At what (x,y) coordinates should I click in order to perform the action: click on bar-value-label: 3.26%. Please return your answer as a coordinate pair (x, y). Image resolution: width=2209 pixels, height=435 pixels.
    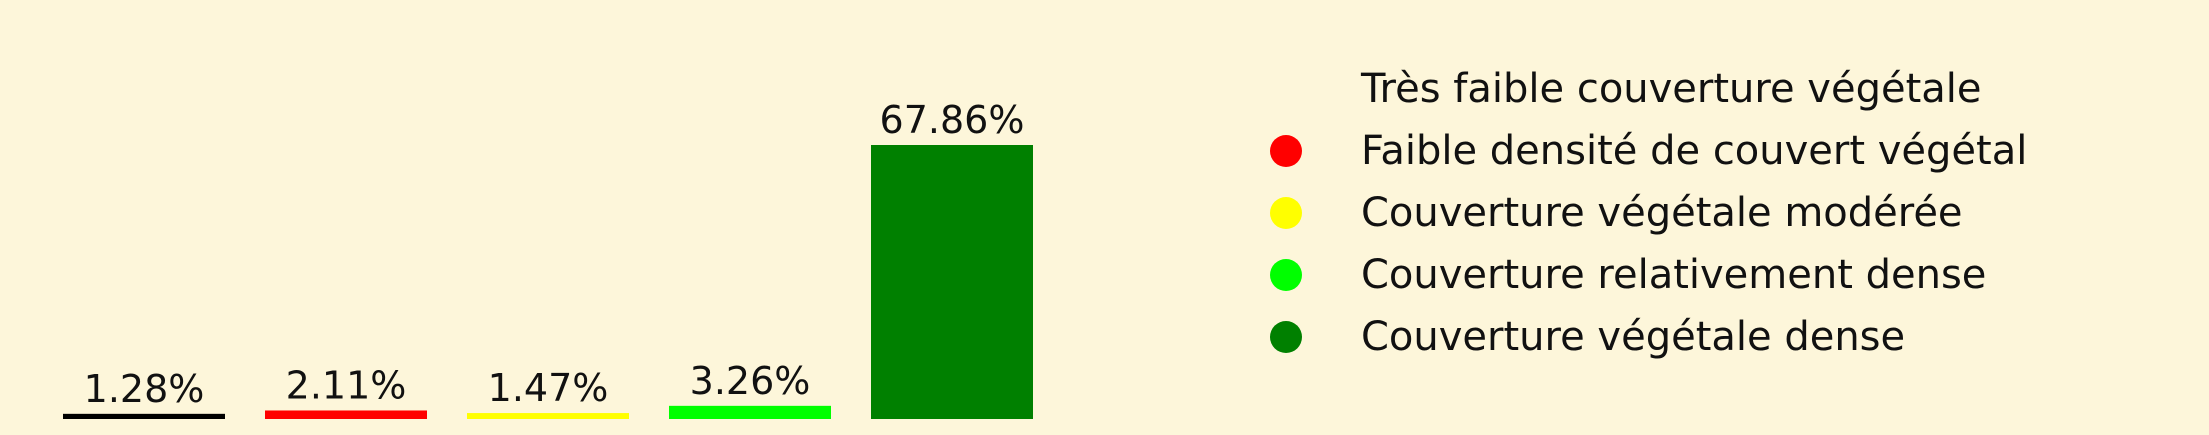
    Looking at the image, I should click on (750, 381).